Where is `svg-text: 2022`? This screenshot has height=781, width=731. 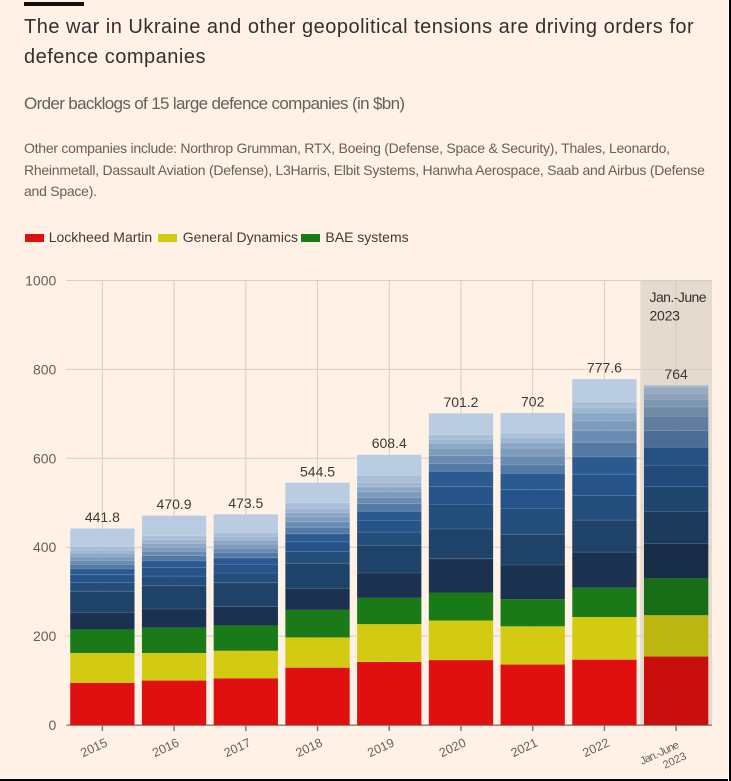
svg-text: 2022 is located at coordinates (595, 748).